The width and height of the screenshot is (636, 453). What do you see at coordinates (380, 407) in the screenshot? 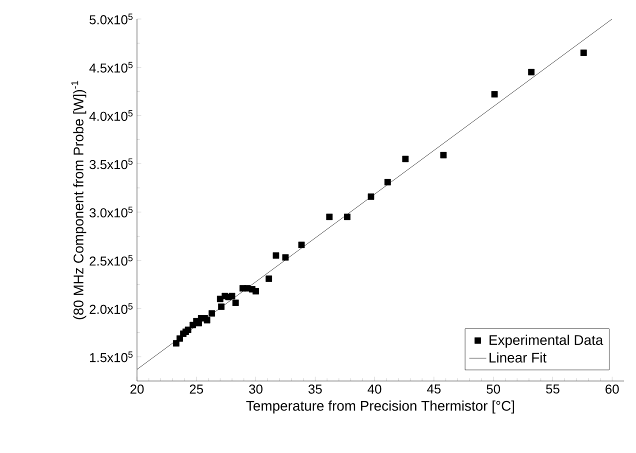
I see `x-axis-title: Temperature from Precision Thermistor [°C]` at bounding box center [380, 407].